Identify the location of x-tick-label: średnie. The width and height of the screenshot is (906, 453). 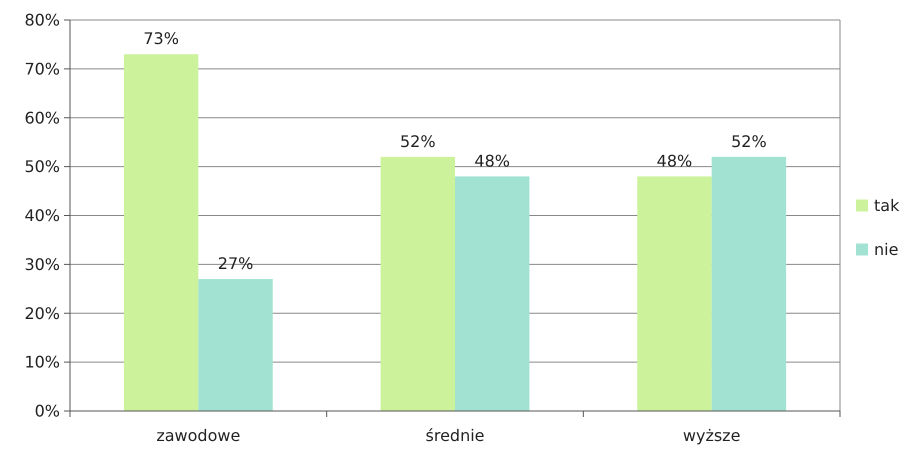
(455, 435).